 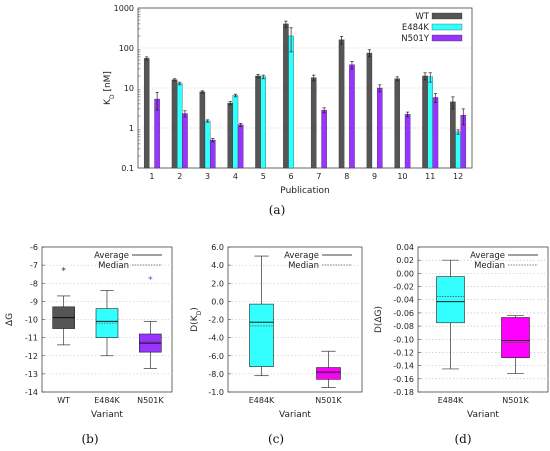 I want to click on y-tick-label: -0.06, so click(x=403, y=313).